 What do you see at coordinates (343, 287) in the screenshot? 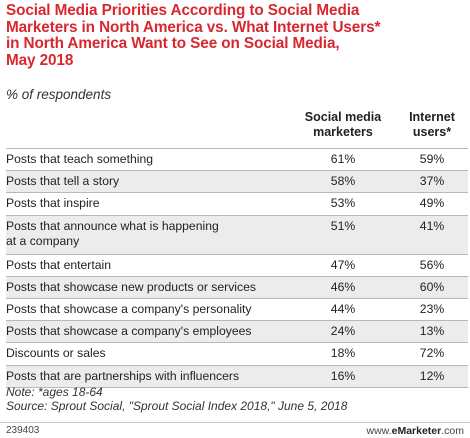
I see `cell-marketers-value: 46%` at bounding box center [343, 287].